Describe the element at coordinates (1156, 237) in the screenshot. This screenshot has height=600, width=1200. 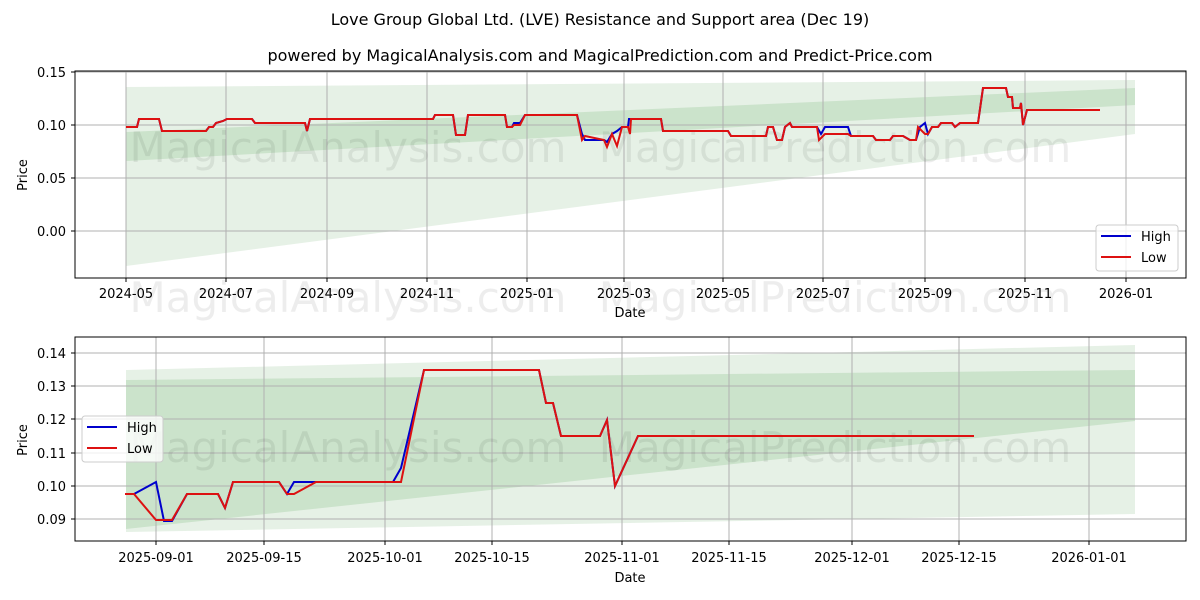
I see `top-legend-high: High` at that location.